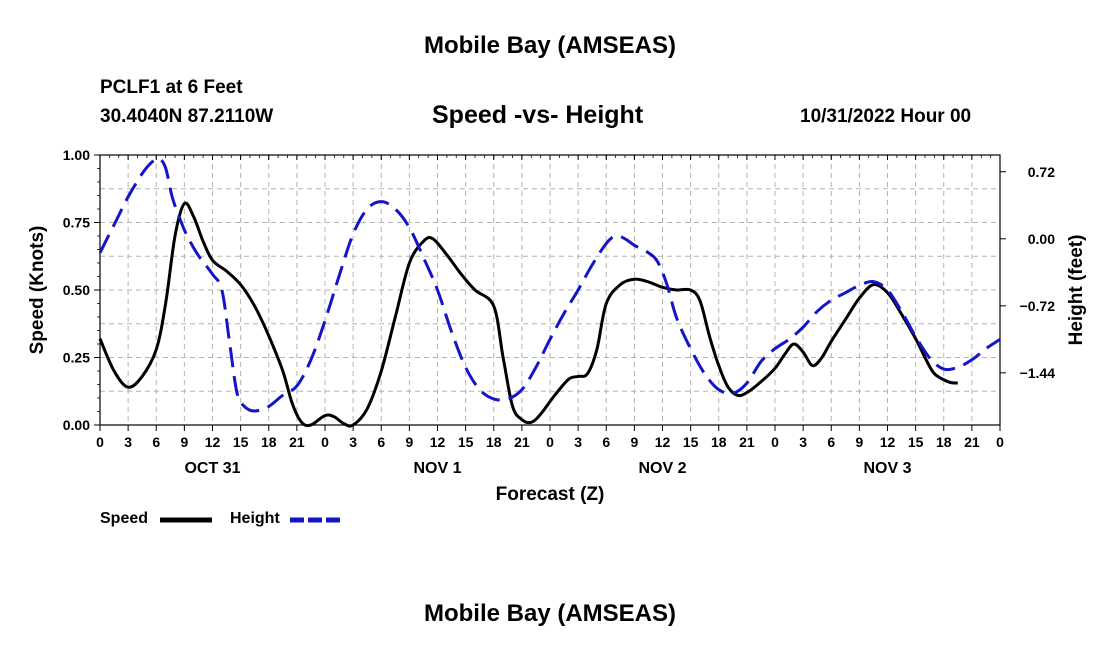  I want to click on forecast-datetime: 10/31/2022 Hour 00, so click(886, 116).